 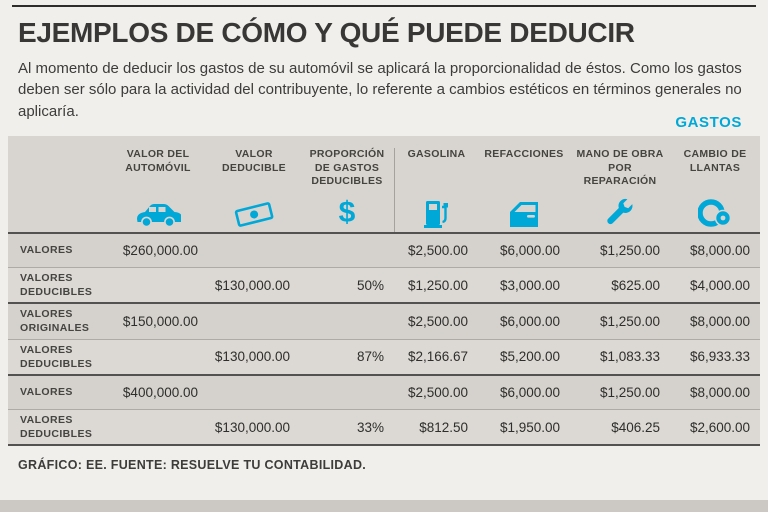 I want to click on corner-cell, so click(x=58, y=190).